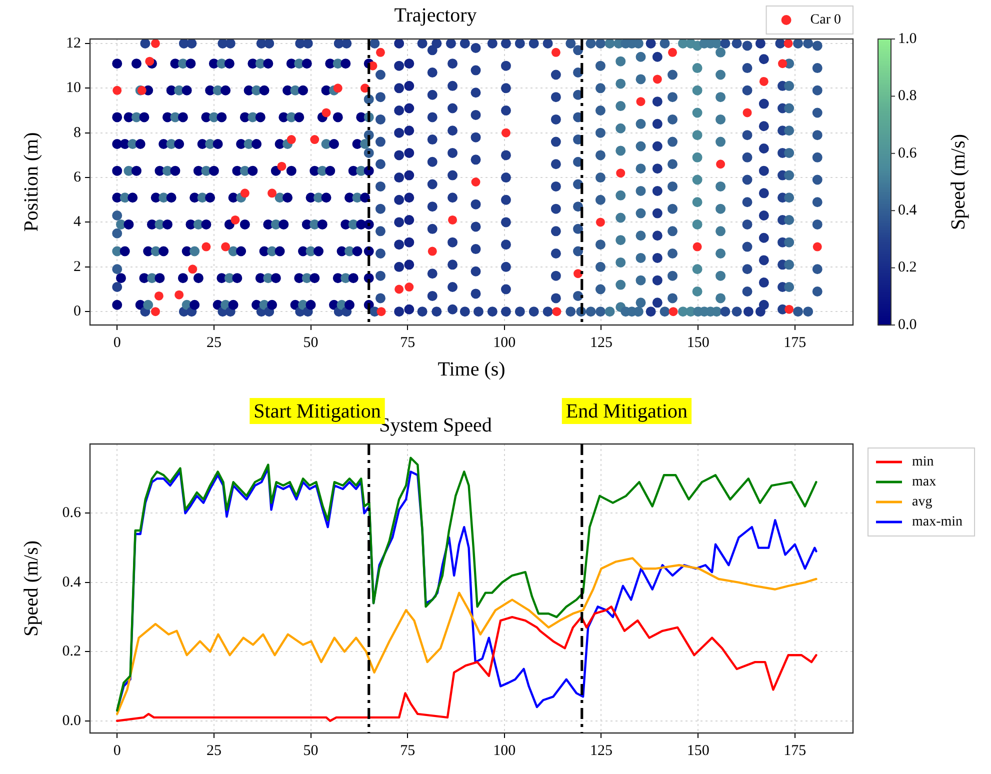 The image size is (991, 774). Describe the element at coordinates (795, 750) in the screenshot. I see `x-tick-label: 175` at that location.